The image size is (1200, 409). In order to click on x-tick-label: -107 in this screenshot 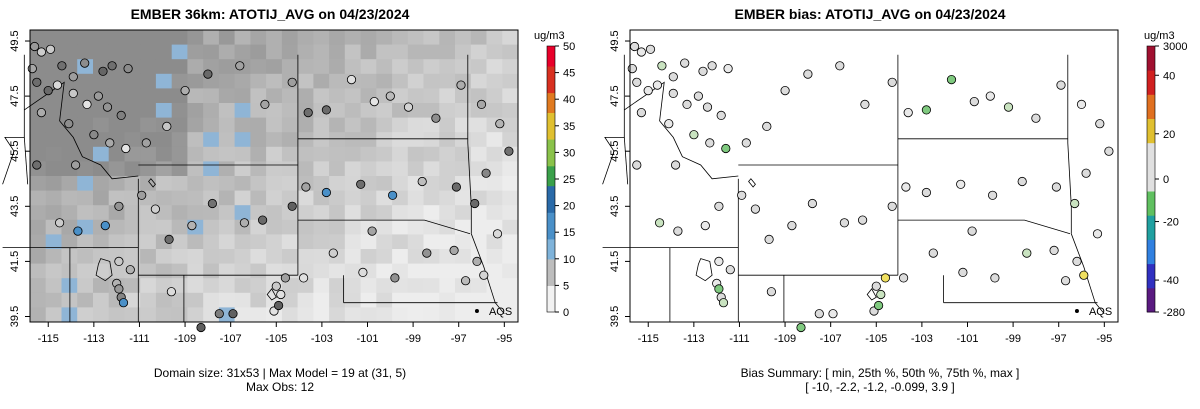, I will do `click(231, 339)`.